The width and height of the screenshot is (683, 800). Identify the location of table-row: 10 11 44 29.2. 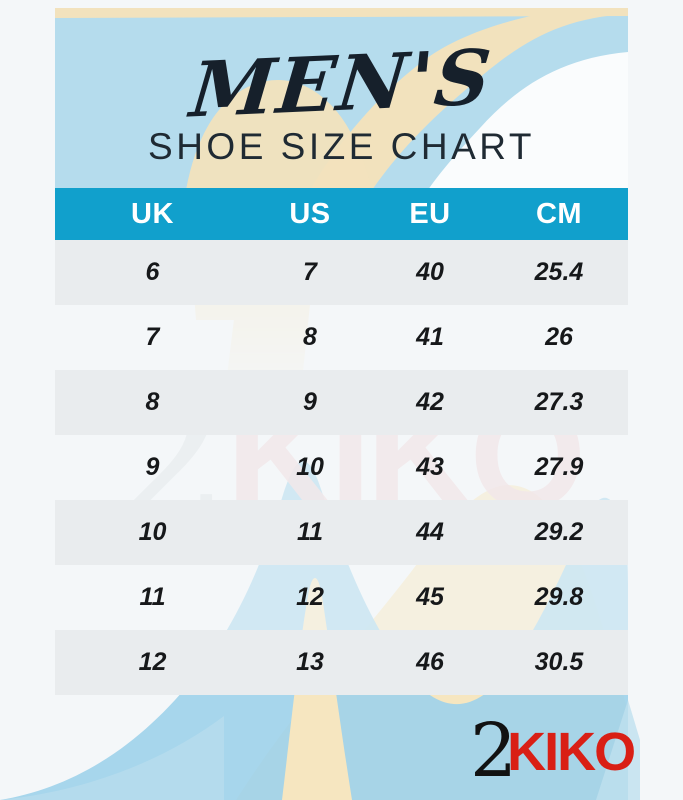
(341, 532).